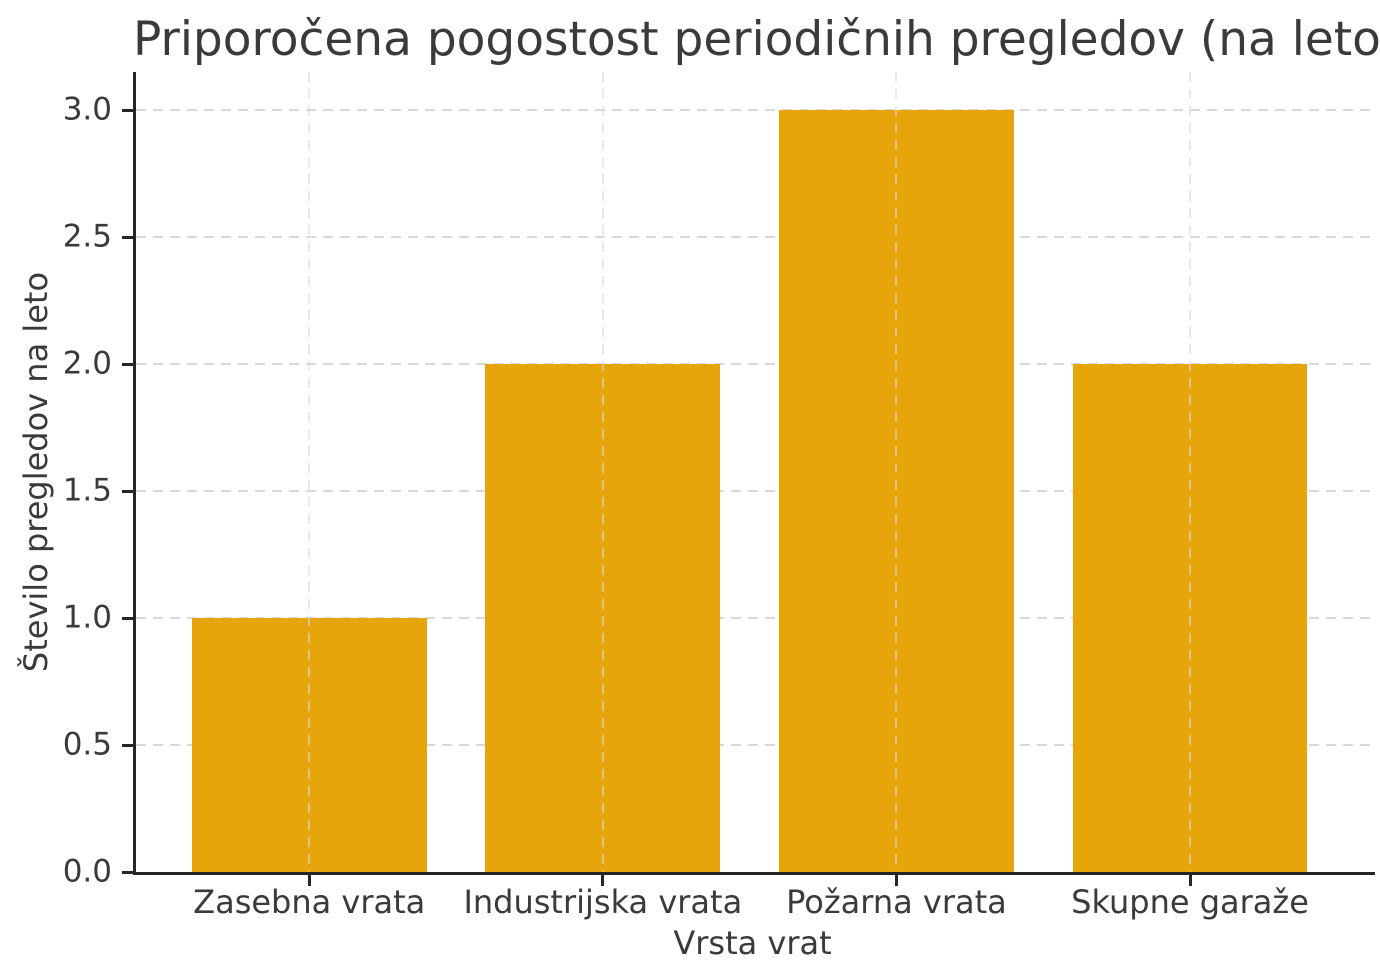 The height and width of the screenshot is (980, 1380). What do you see at coordinates (87, 744) in the screenshot?
I see `y-tick-label: 0.5` at bounding box center [87, 744].